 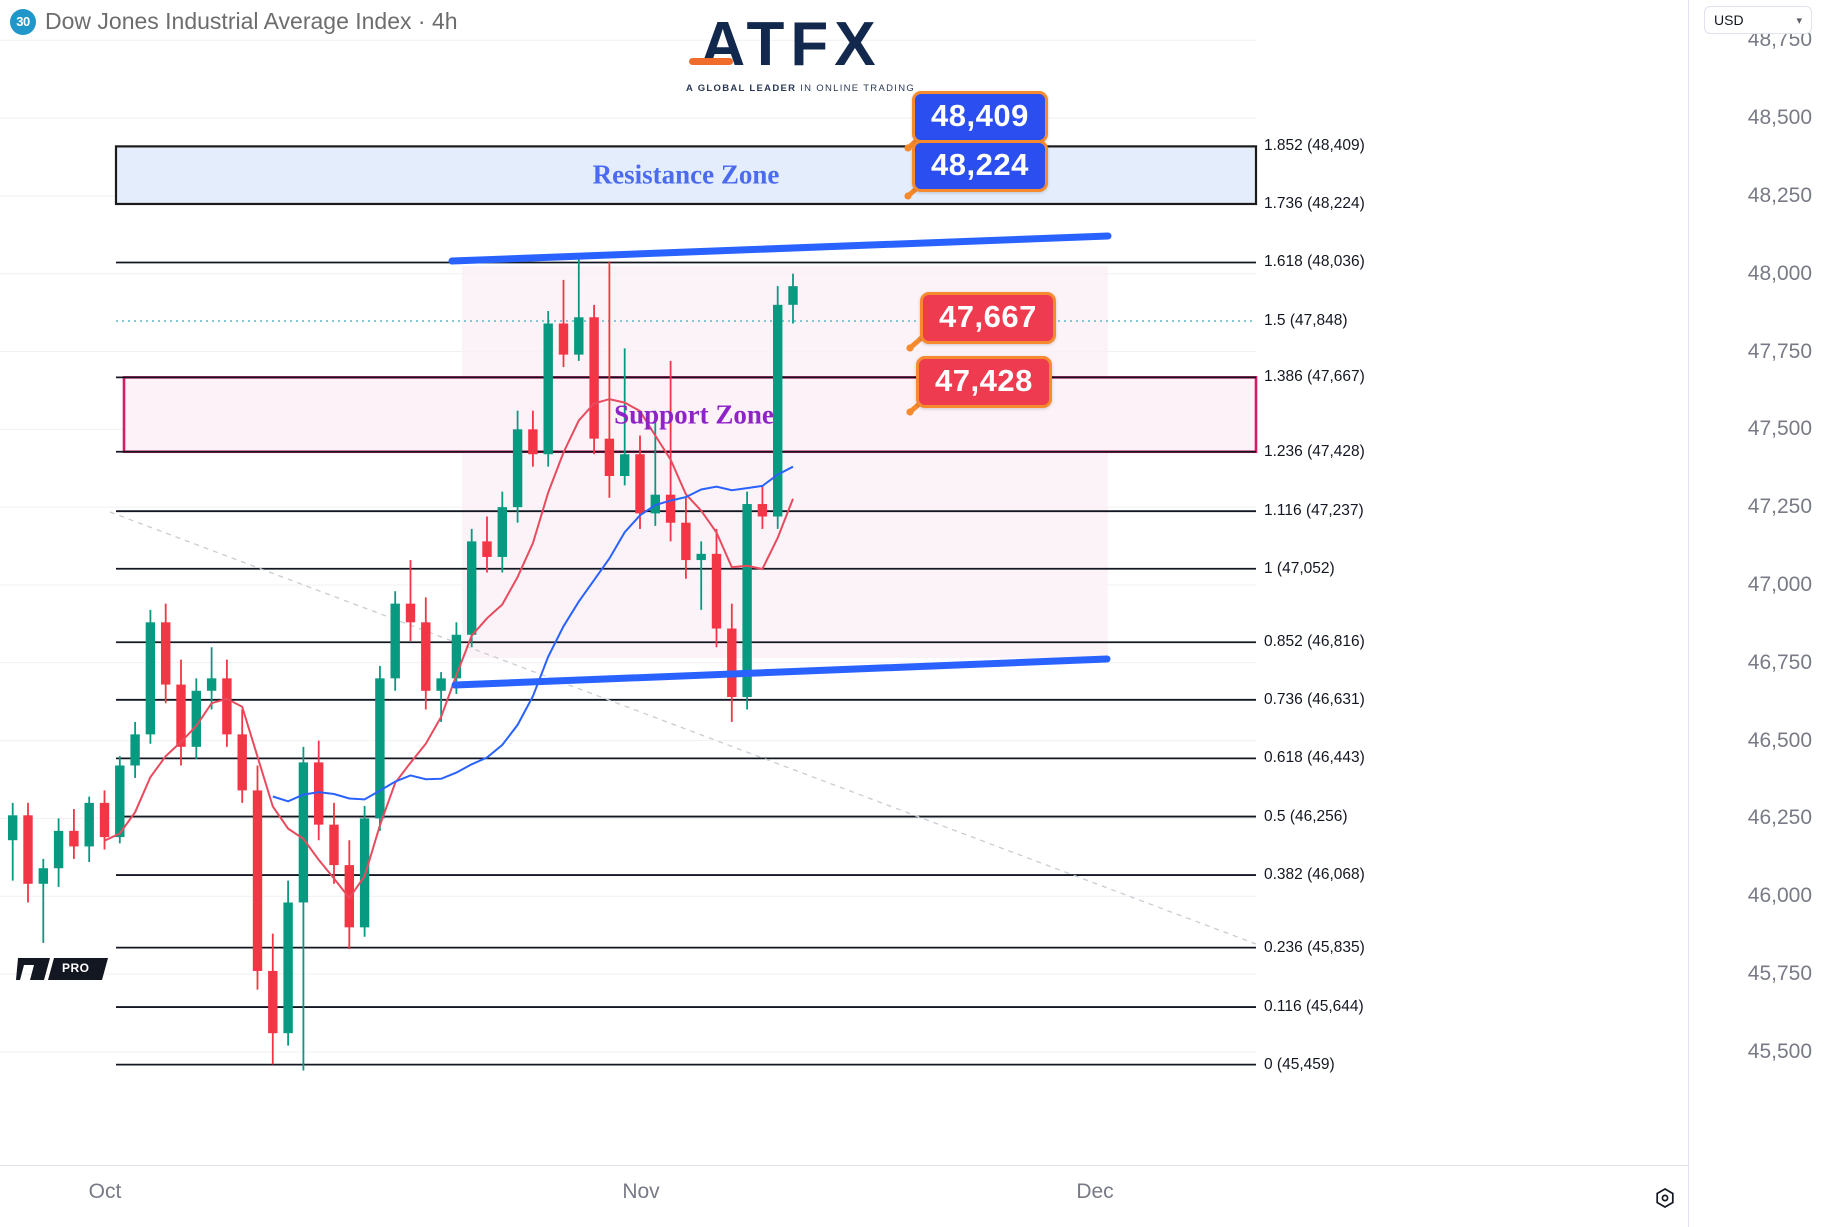 What do you see at coordinates (1095, 1191) in the screenshot?
I see `time-axis-tick: Dec` at bounding box center [1095, 1191].